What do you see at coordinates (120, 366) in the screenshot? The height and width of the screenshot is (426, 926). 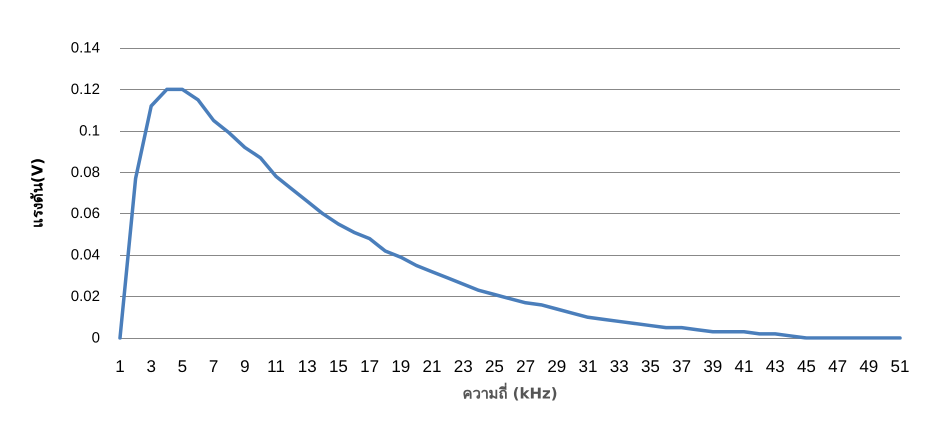 I see `x-tick-label: 1` at bounding box center [120, 366].